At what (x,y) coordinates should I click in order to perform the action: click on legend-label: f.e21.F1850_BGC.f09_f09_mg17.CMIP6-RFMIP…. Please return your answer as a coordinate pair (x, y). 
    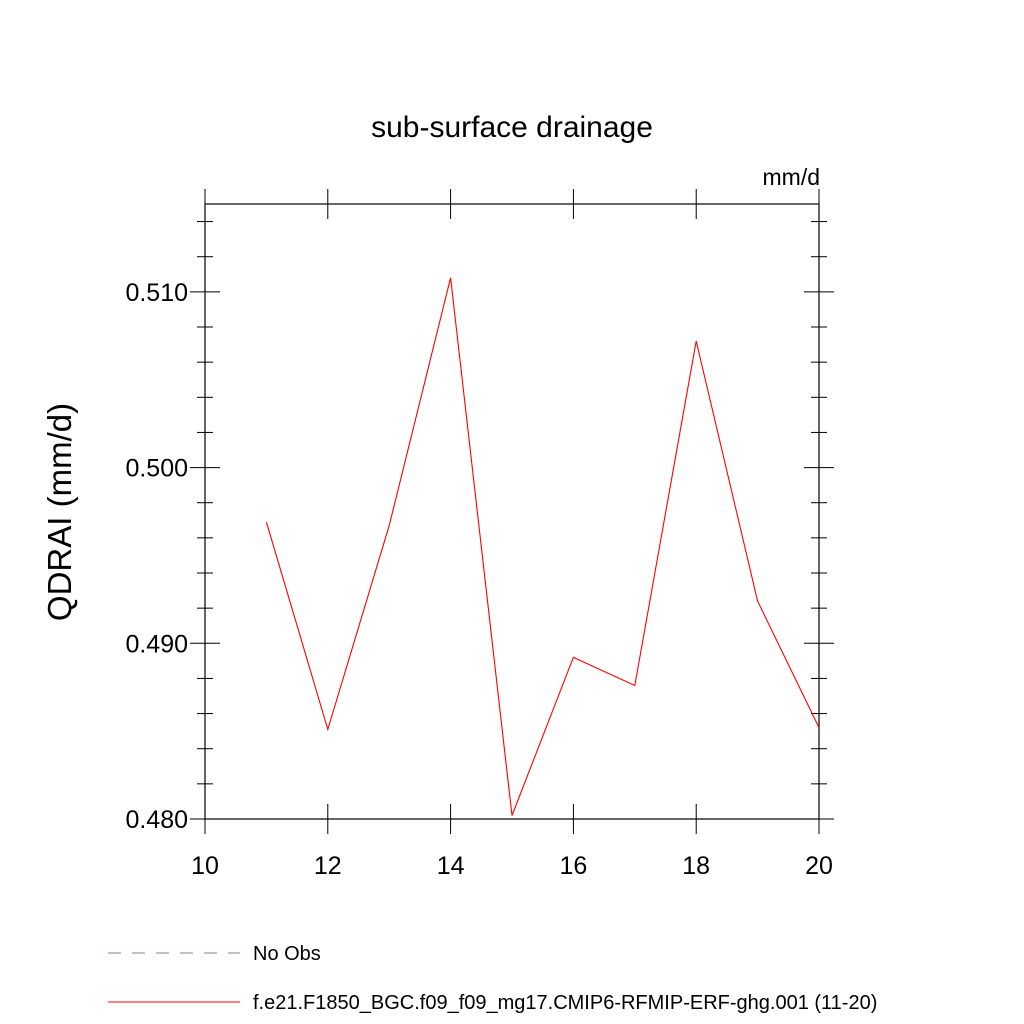
    Looking at the image, I should click on (565, 1003).